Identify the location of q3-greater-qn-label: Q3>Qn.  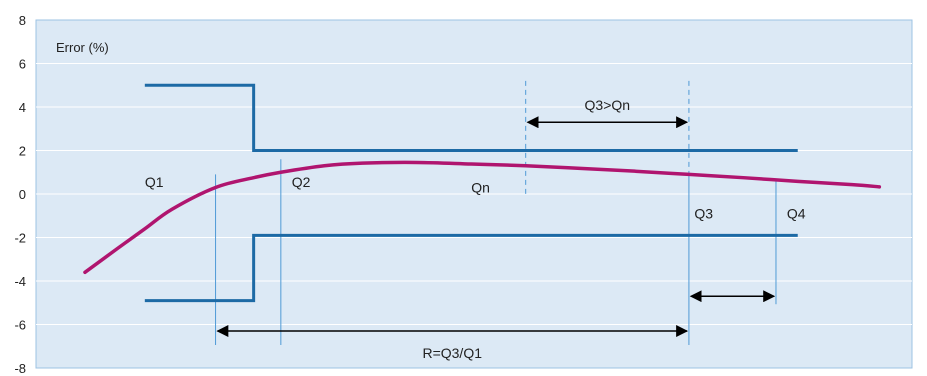
(608, 105).